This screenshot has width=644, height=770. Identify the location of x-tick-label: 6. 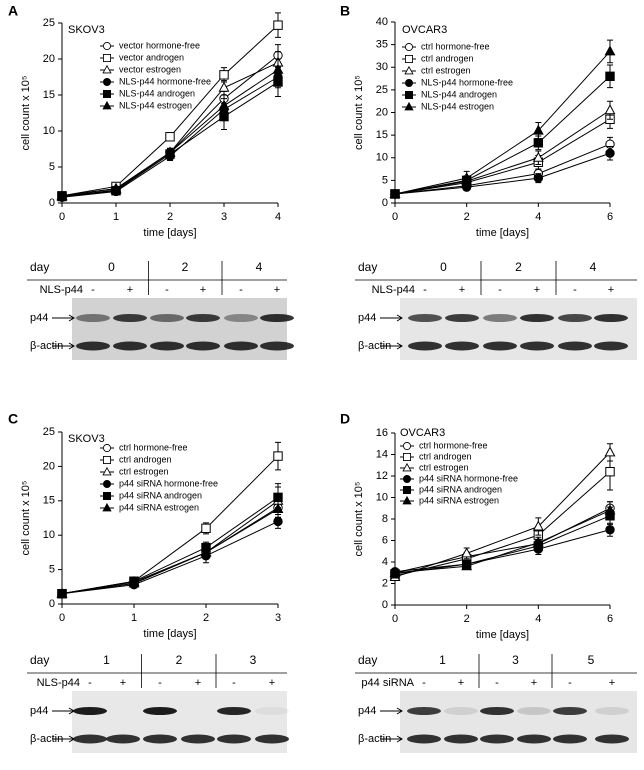
(610, 619).